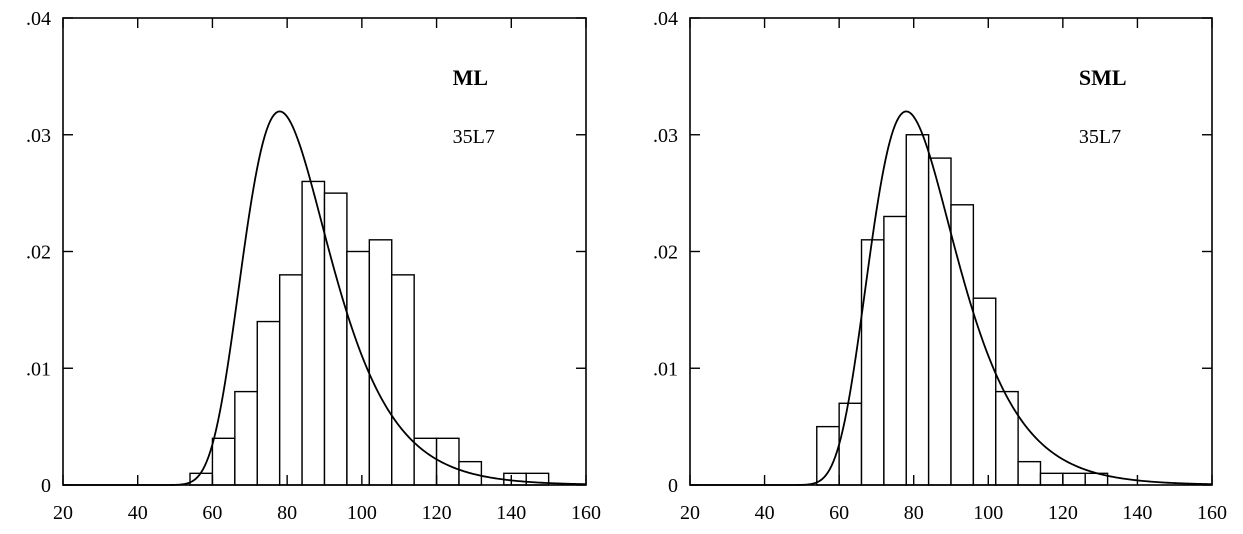  What do you see at coordinates (1103, 77) in the screenshot?
I see `panel-title: SML` at bounding box center [1103, 77].